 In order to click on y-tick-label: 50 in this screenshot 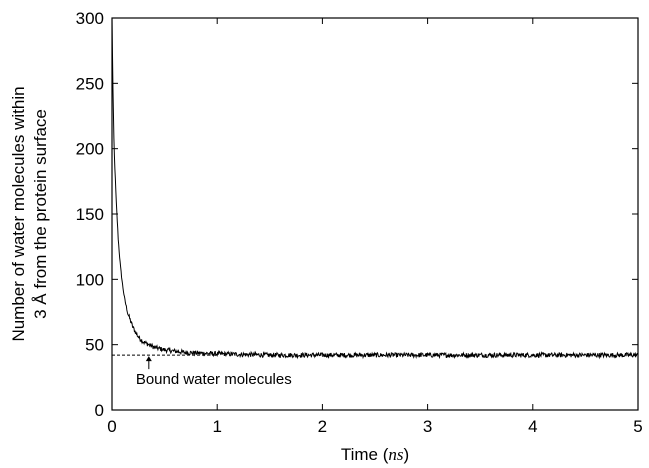, I will do `click(94, 345)`.